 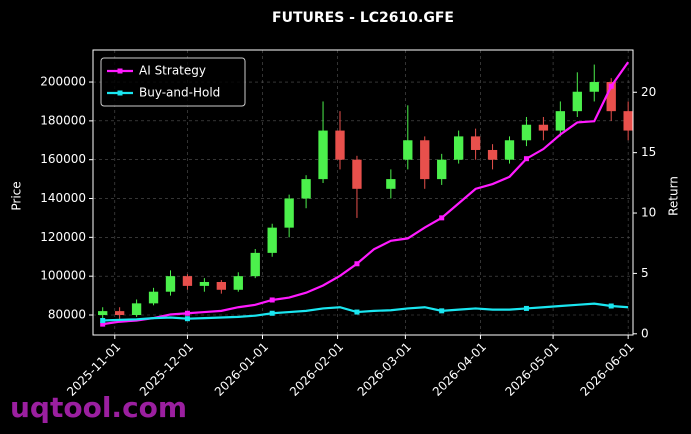 I want to click on y2-tick-label: 15, so click(x=648, y=152).